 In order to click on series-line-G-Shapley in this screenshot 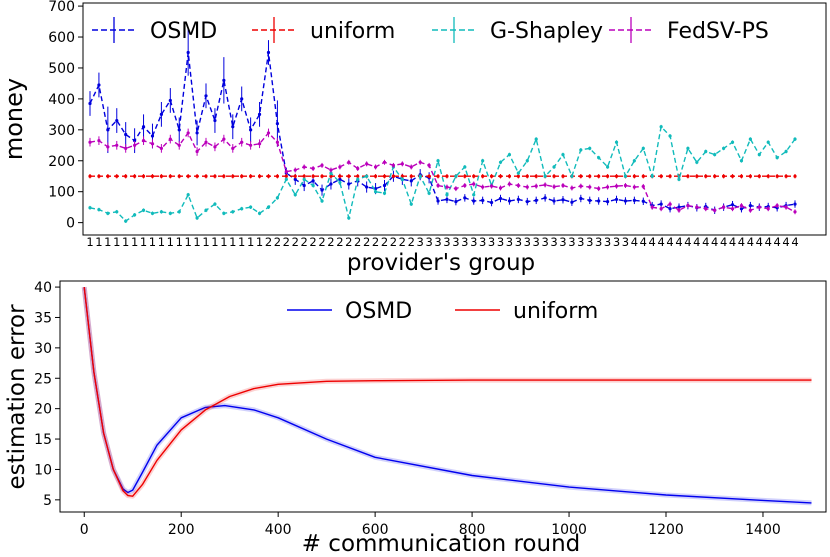, I will do `click(442, 174)`.